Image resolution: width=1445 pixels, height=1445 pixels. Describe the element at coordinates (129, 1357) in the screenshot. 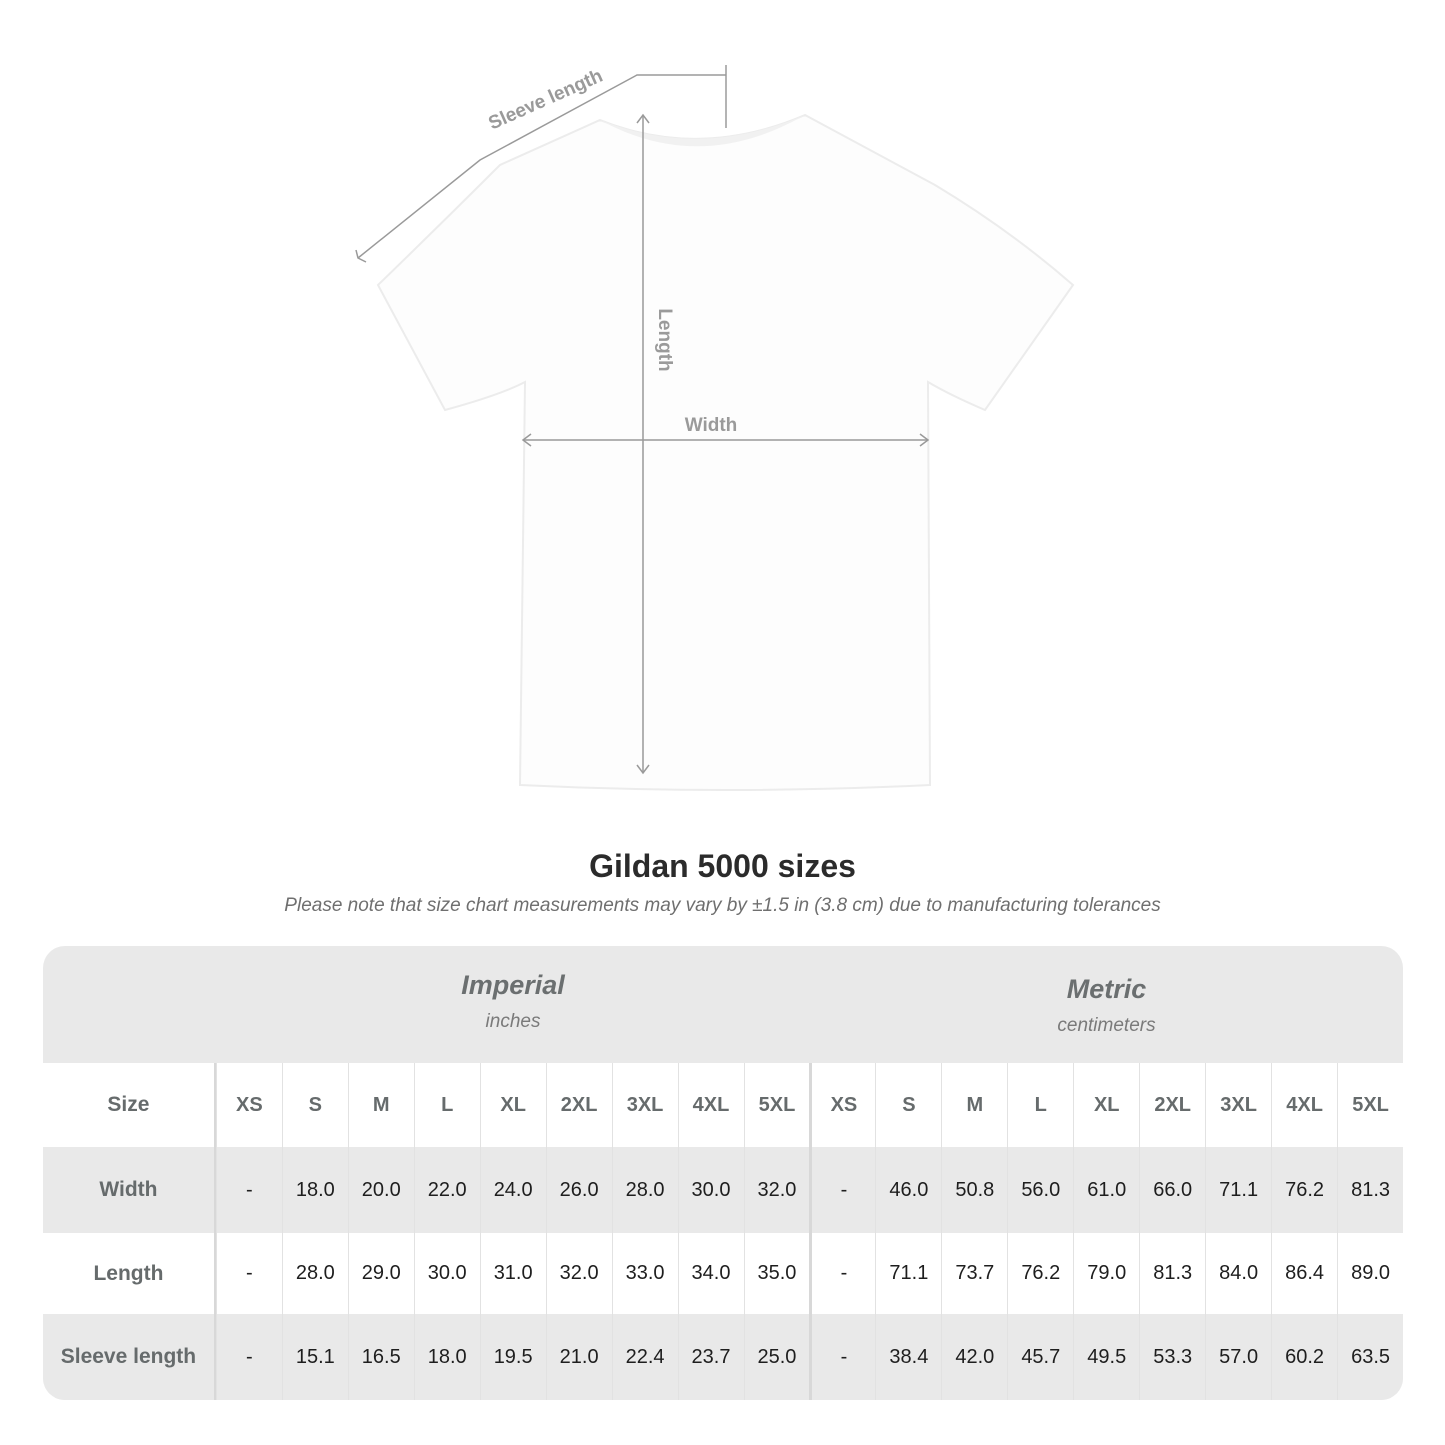

I see `row-label: Sleeve length` at that location.